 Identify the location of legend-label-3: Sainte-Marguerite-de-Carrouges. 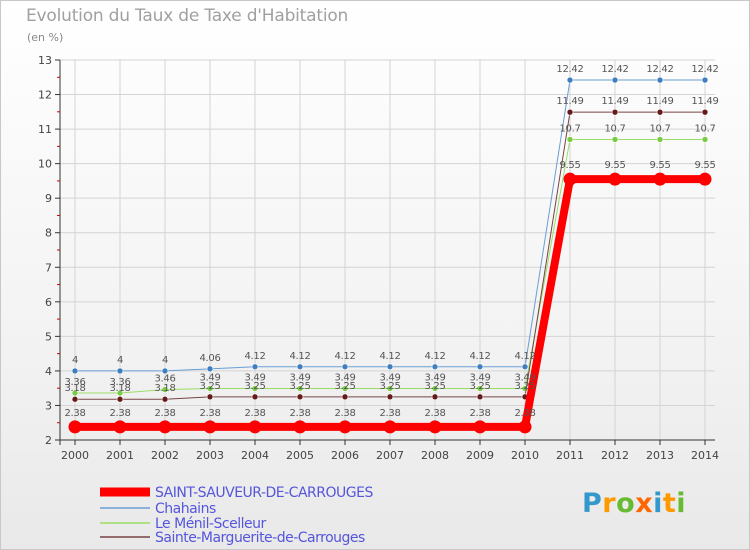
(260, 538).